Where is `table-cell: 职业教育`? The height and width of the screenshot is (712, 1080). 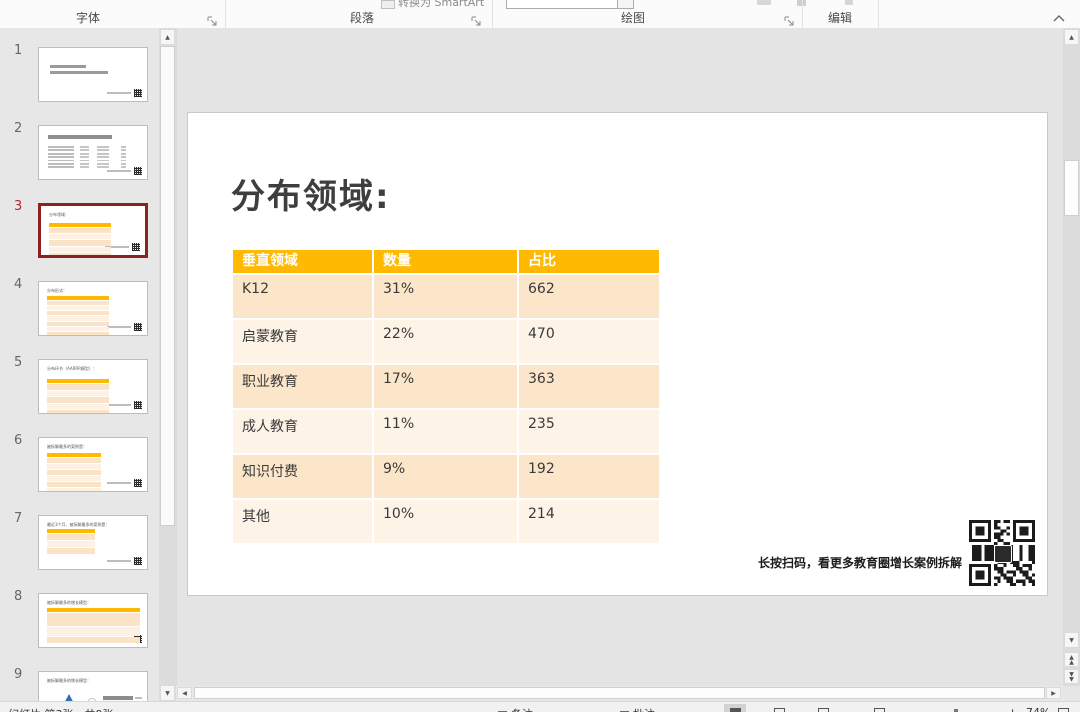 table-cell: 职业教育 is located at coordinates (302, 386).